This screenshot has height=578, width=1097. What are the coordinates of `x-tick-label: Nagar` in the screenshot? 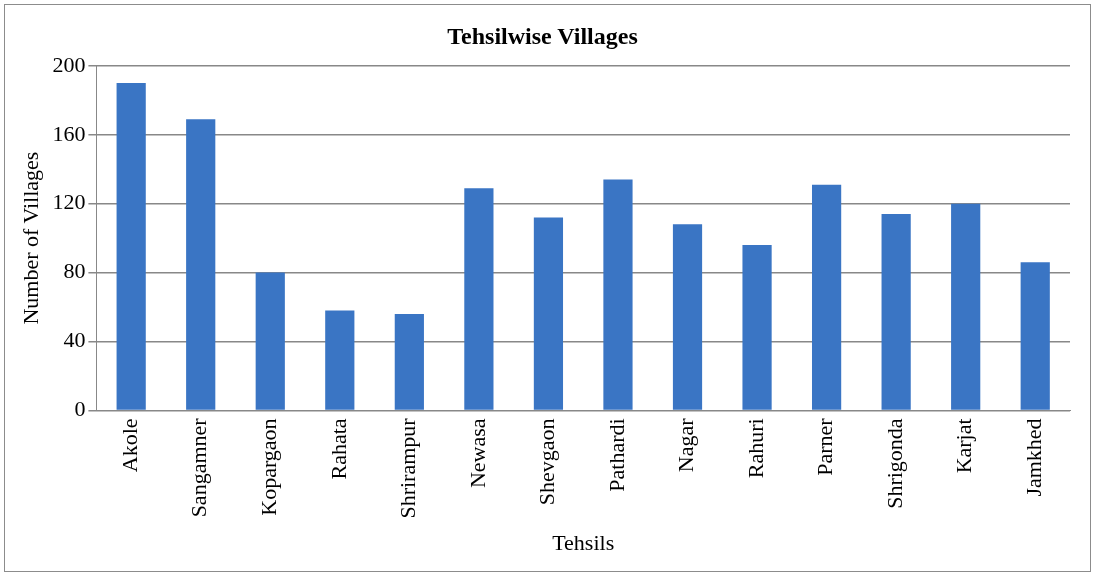 It's located at (686, 445).